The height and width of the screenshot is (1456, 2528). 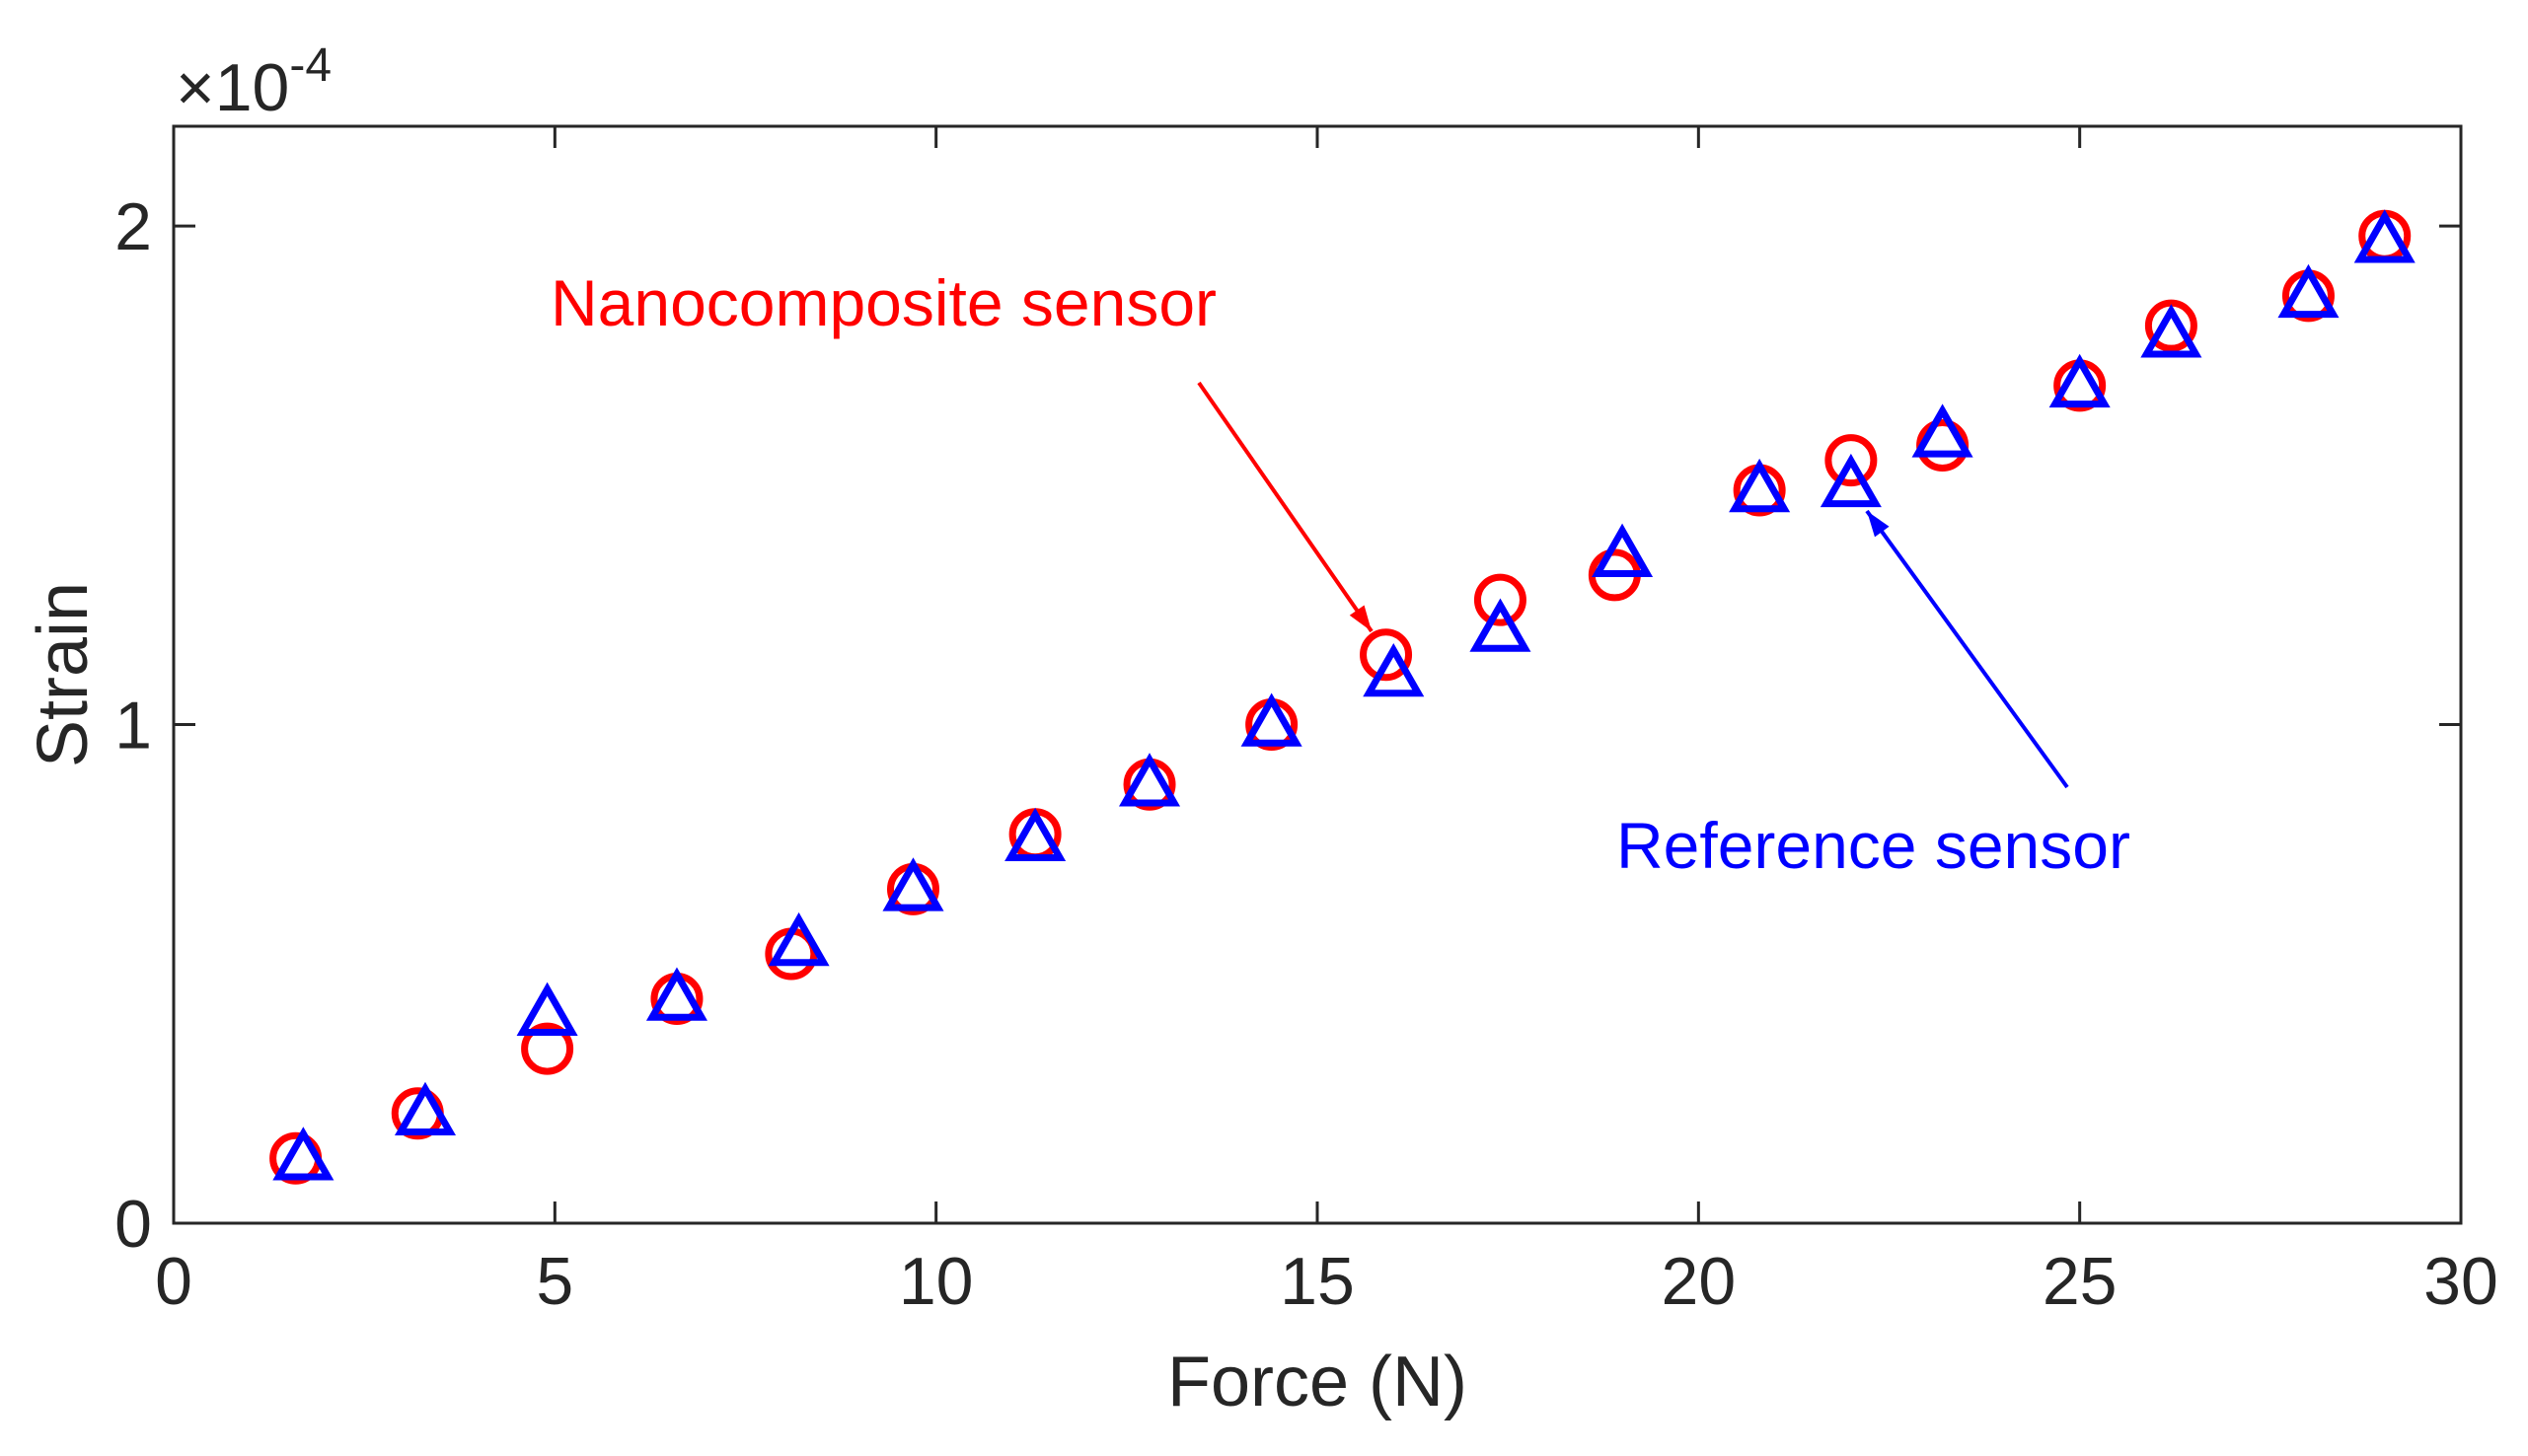 I want to click on y-multiplier-label: ×10⁻⁴, so click(x=254, y=82).